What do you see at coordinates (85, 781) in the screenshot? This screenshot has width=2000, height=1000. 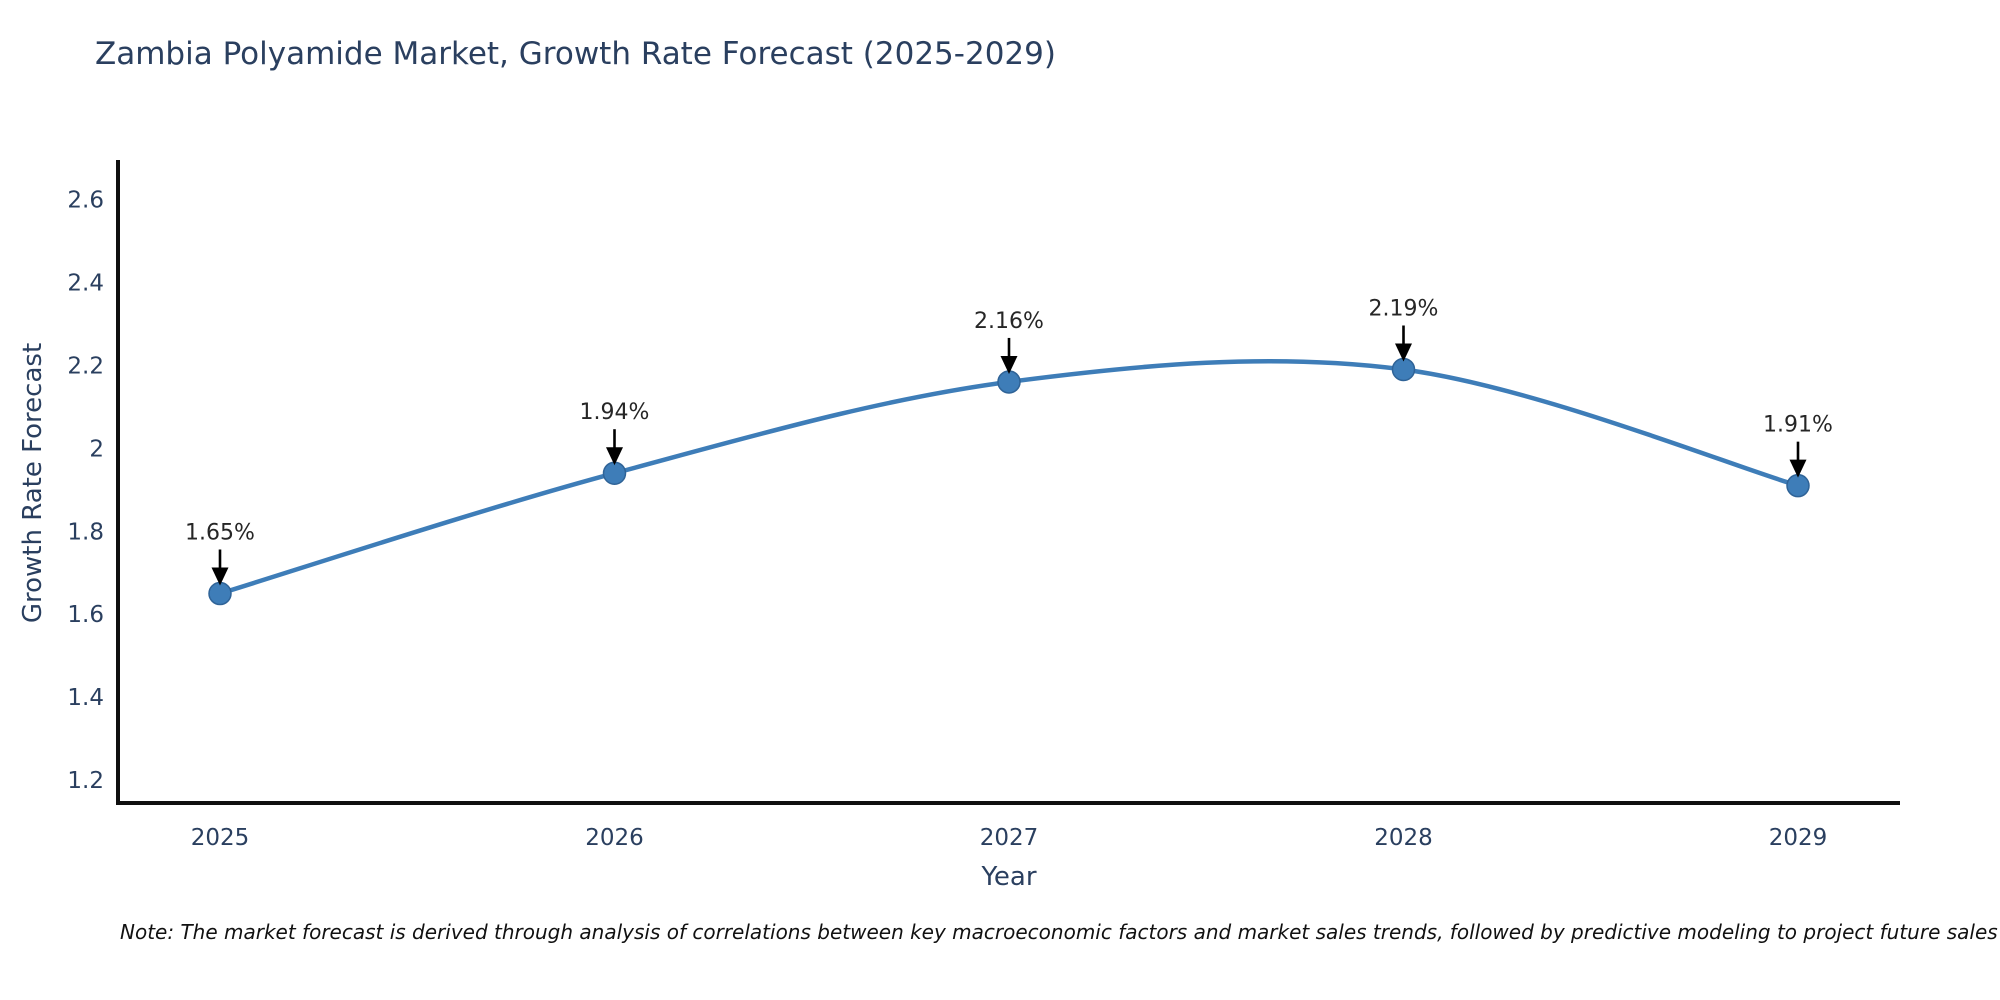 I see `y-tick-1.2: 1.2` at bounding box center [85, 781].